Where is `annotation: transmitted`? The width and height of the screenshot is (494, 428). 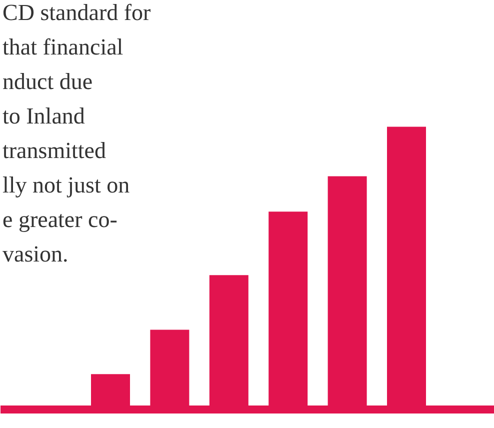
annotation: transmitted is located at coordinates (54, 150).